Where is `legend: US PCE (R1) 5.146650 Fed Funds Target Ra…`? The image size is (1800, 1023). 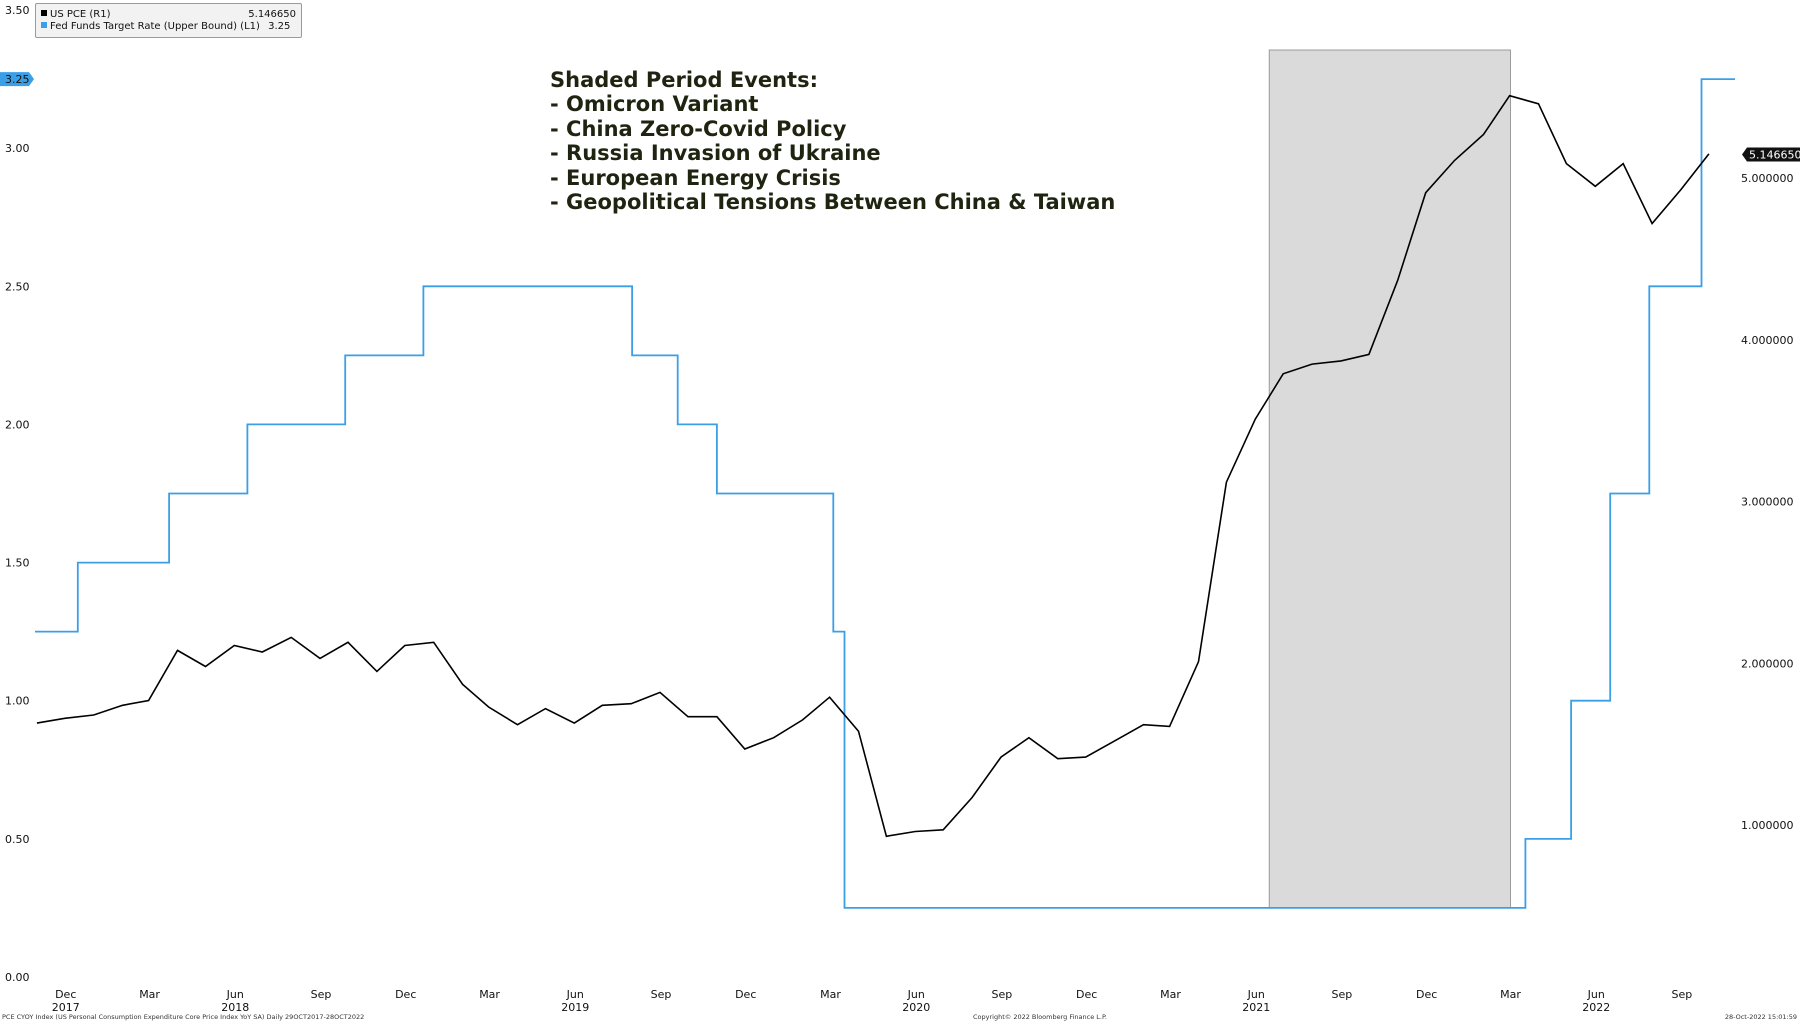 legend: US PCE (R1) 5.146650 Fed Funds Target Ra… is located at coordinates (168, 20).